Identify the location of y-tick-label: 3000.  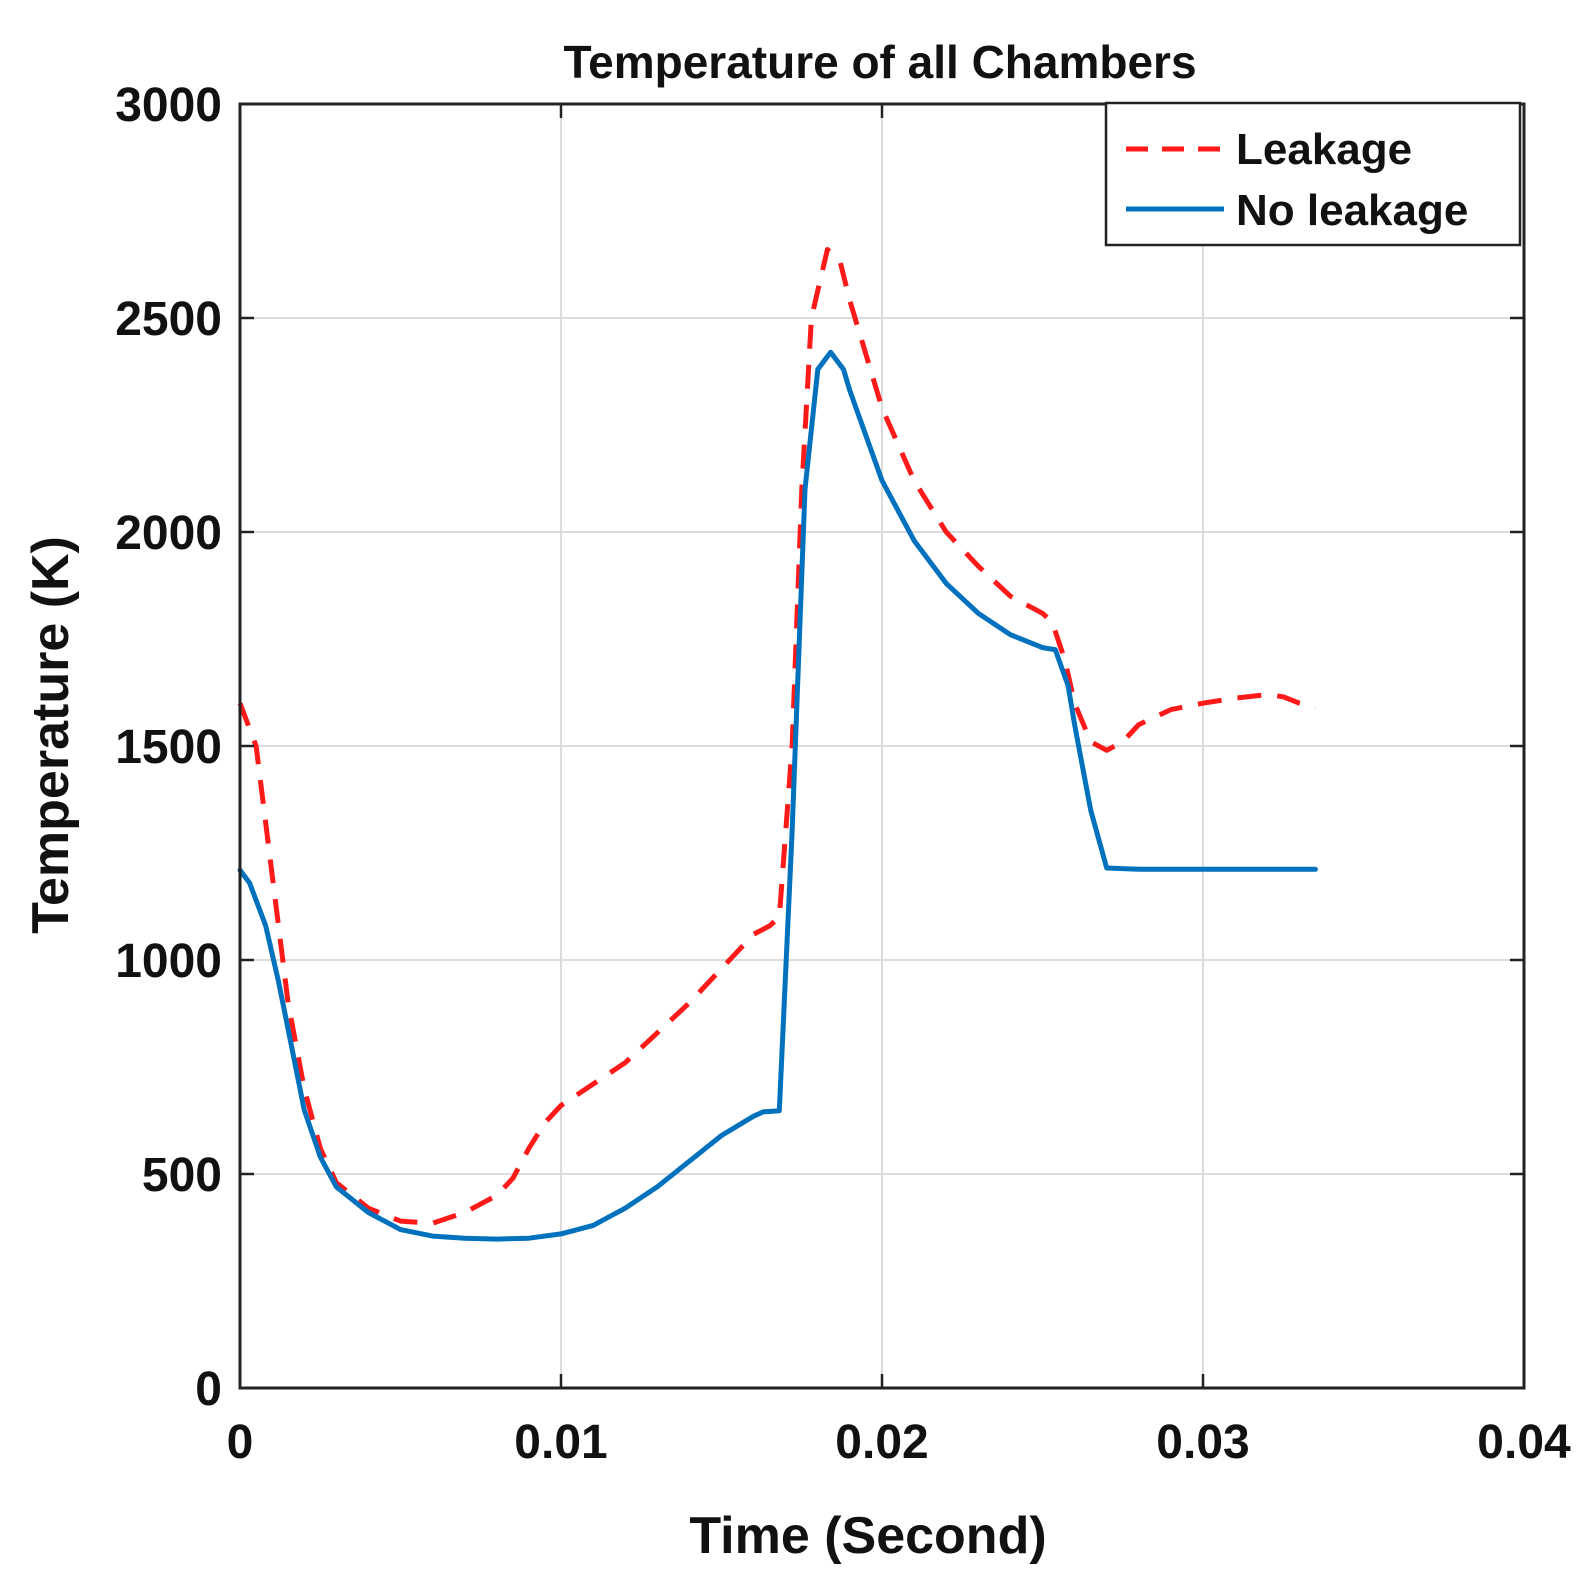
(168, 105).